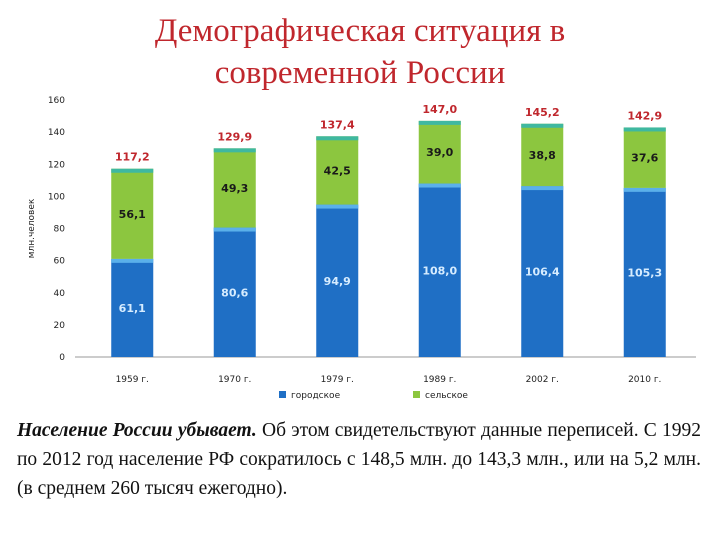  What do you see at coordinates (542, 112) in the screenshot?
I see `bar-total-label: 145,2` at bounding box center [542, 112].